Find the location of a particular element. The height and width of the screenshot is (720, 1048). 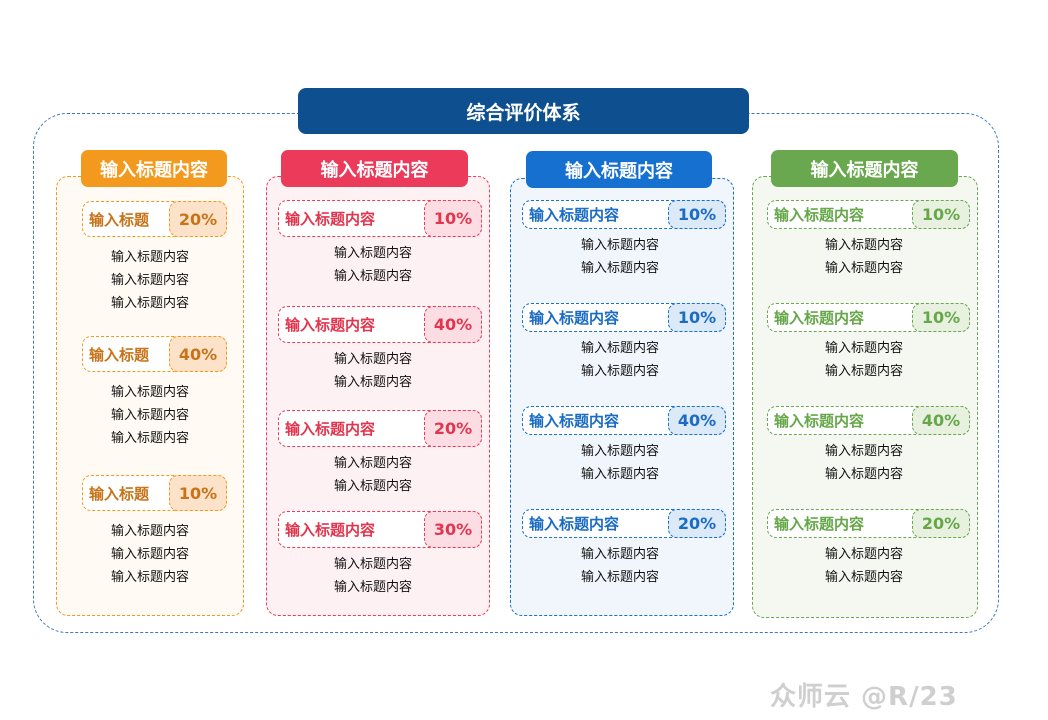

item-heading: 输入标题 40% is located at coordinates (154, 354).